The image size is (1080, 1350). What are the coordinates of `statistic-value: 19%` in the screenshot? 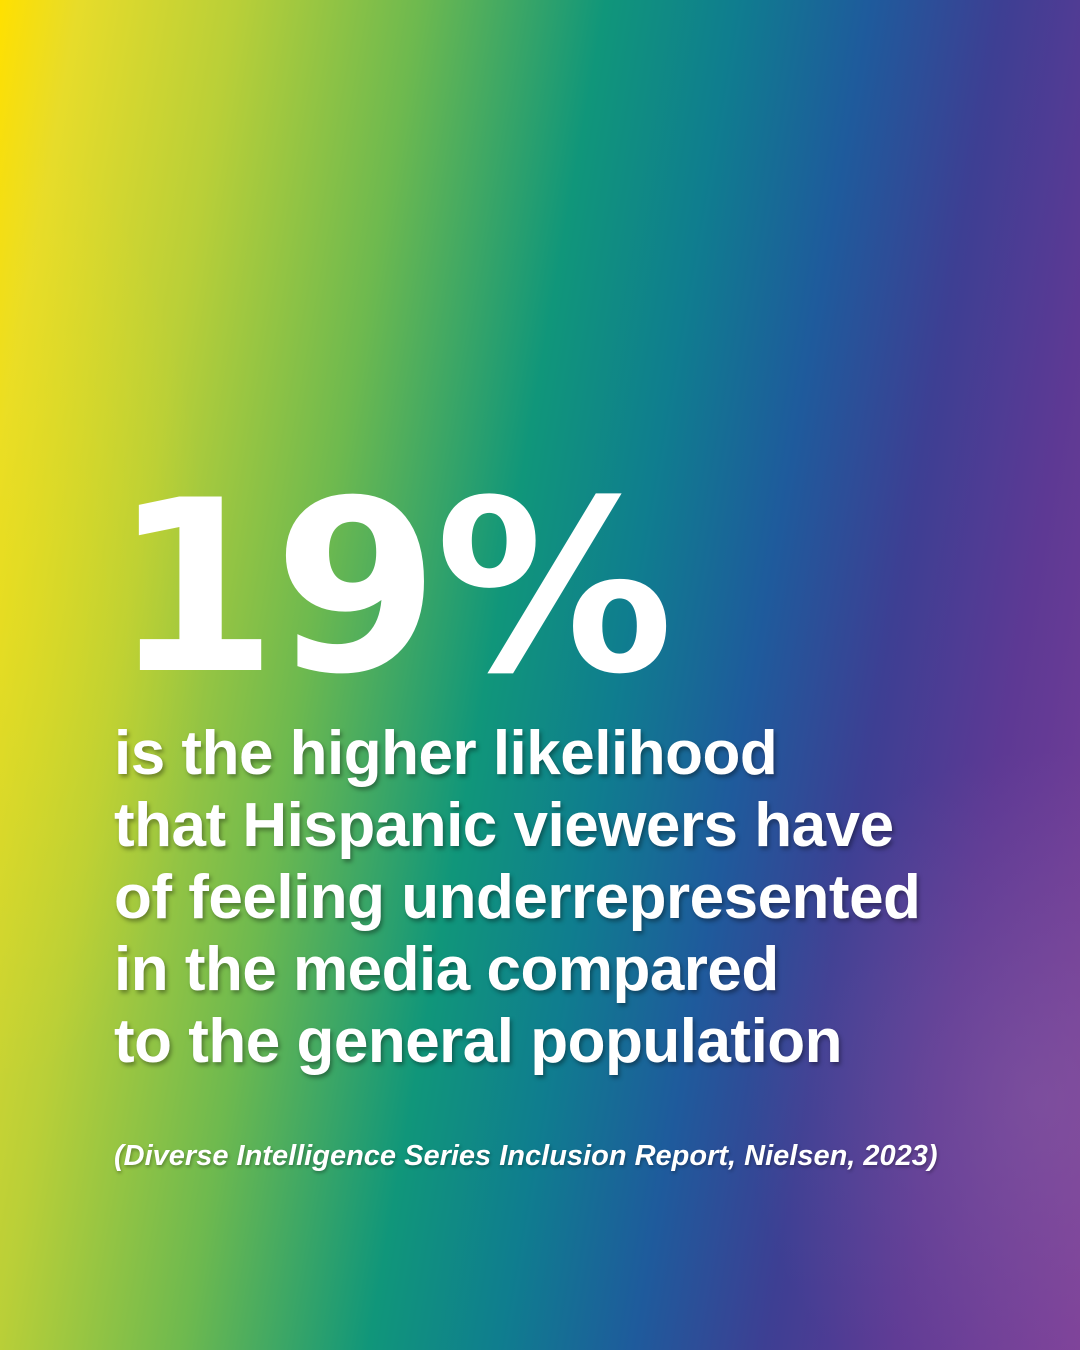 It's located at (393, 588).